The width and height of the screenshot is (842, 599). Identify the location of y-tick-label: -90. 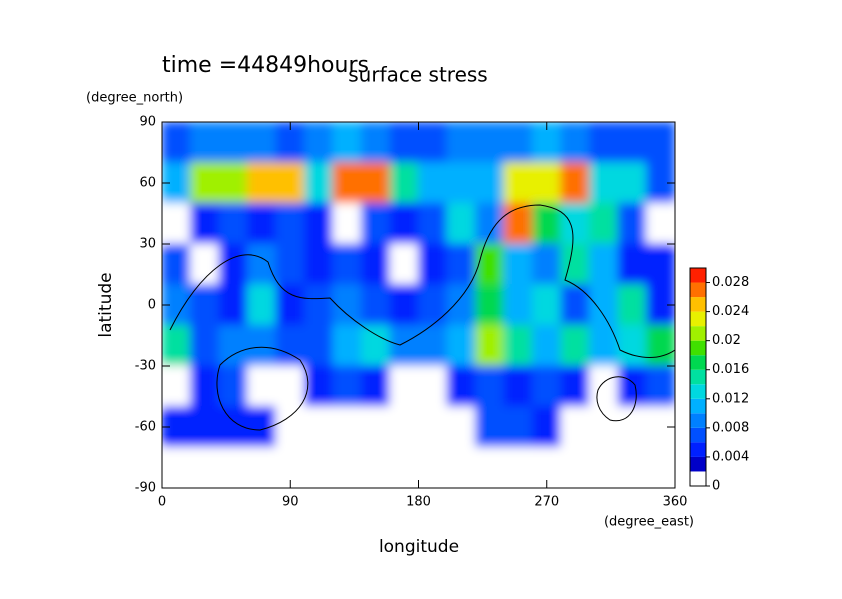
(145, 488).